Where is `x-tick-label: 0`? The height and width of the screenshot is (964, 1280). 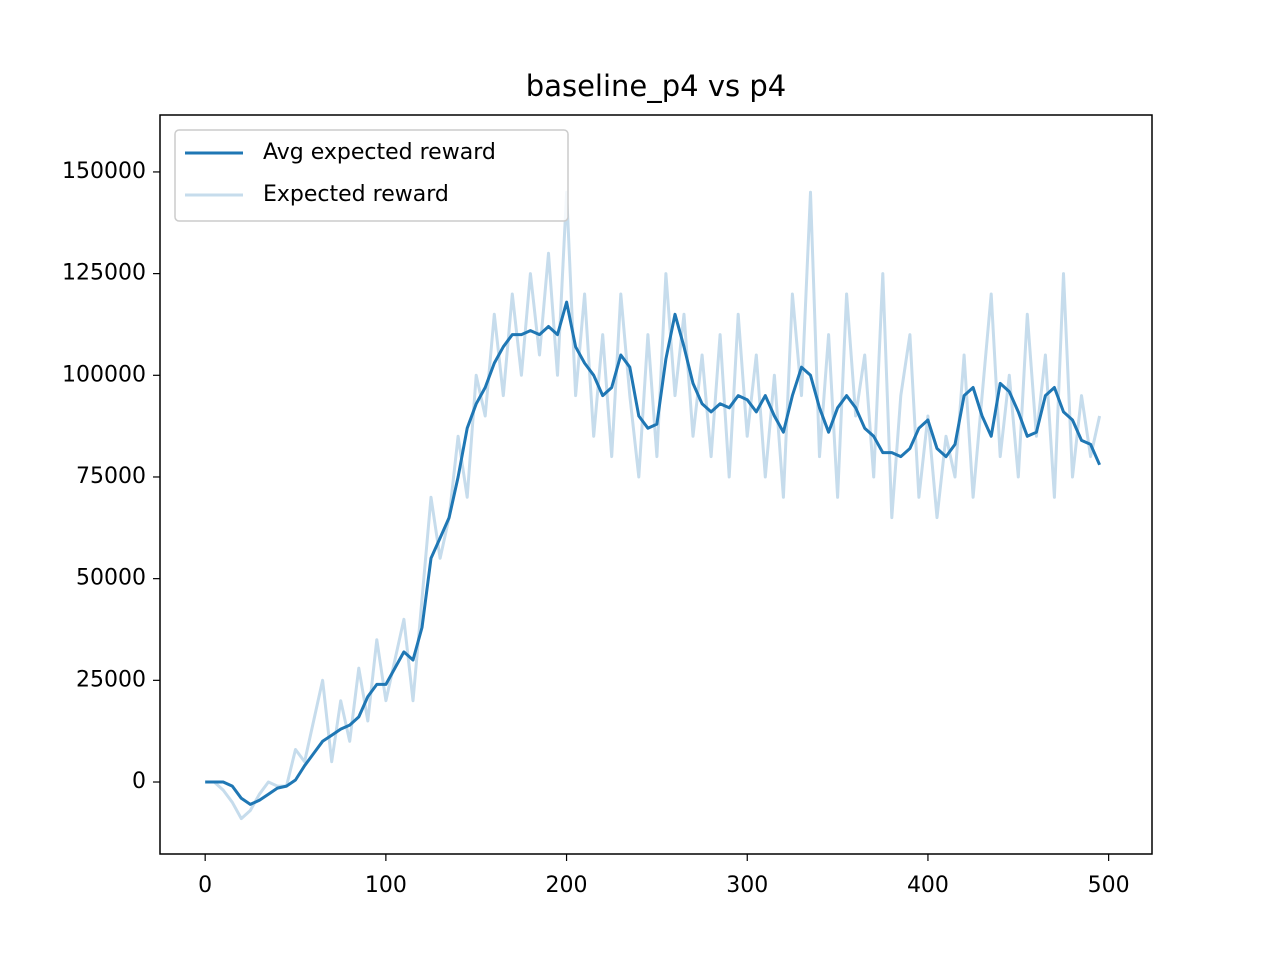 x-tick-label: 0 is located at coordinates (205, 885).